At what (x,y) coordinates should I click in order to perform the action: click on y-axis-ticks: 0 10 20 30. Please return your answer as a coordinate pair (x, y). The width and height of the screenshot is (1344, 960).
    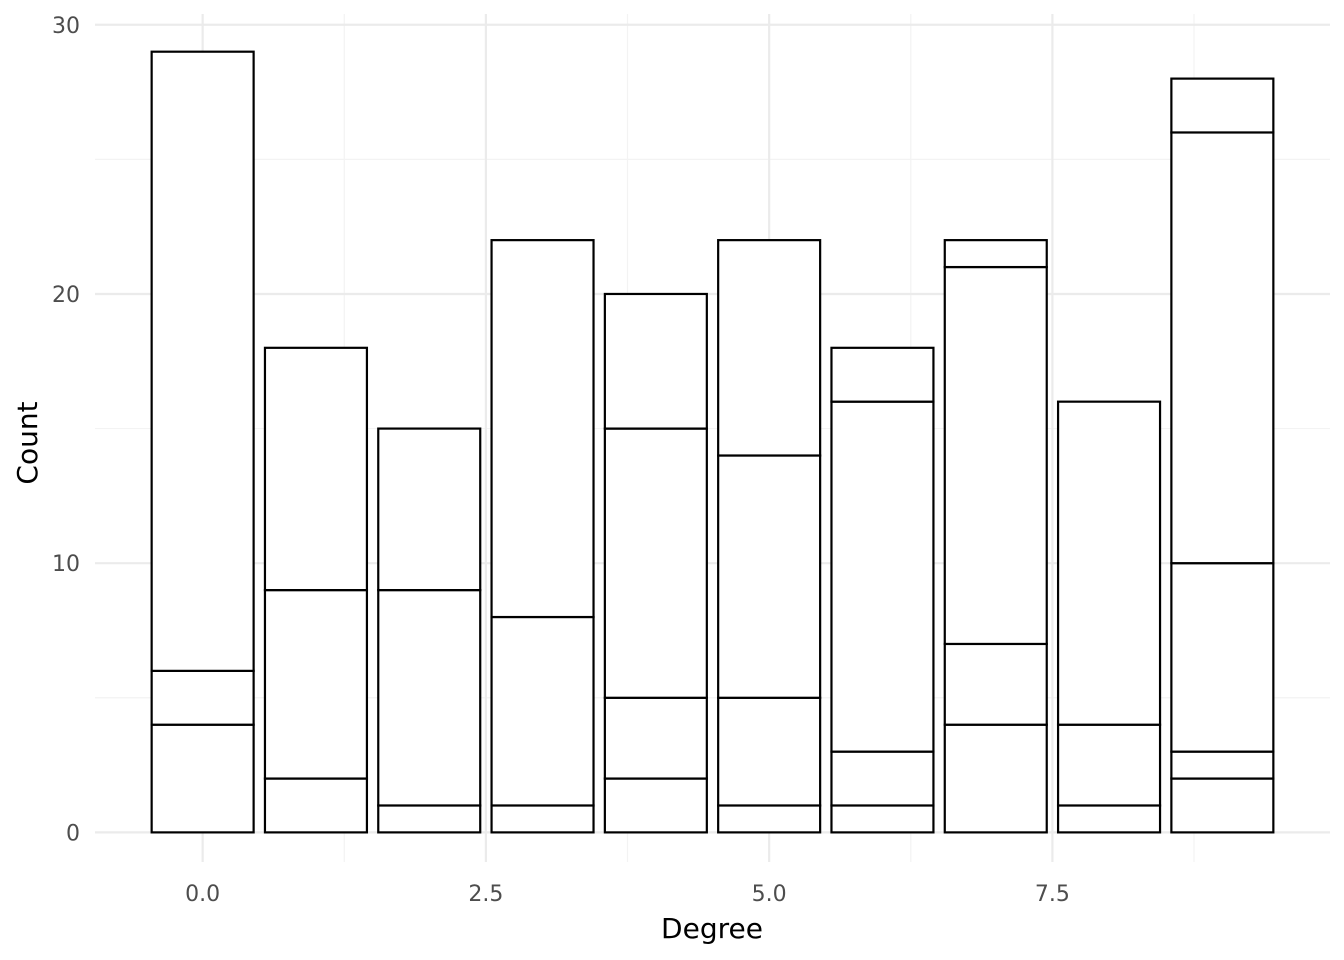
    Looking at the image, I should click on (66, 430).